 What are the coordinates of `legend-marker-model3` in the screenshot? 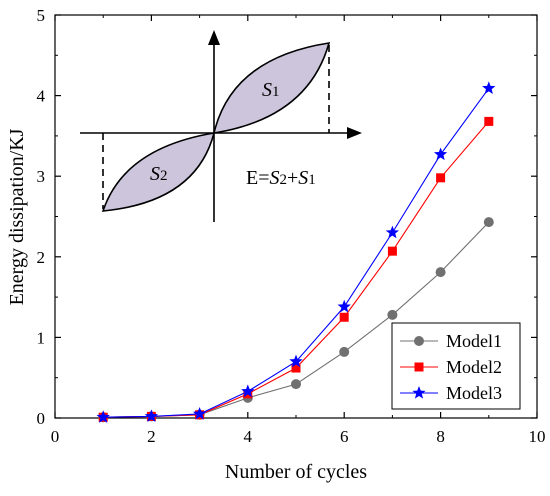 It's located at (419, 392).